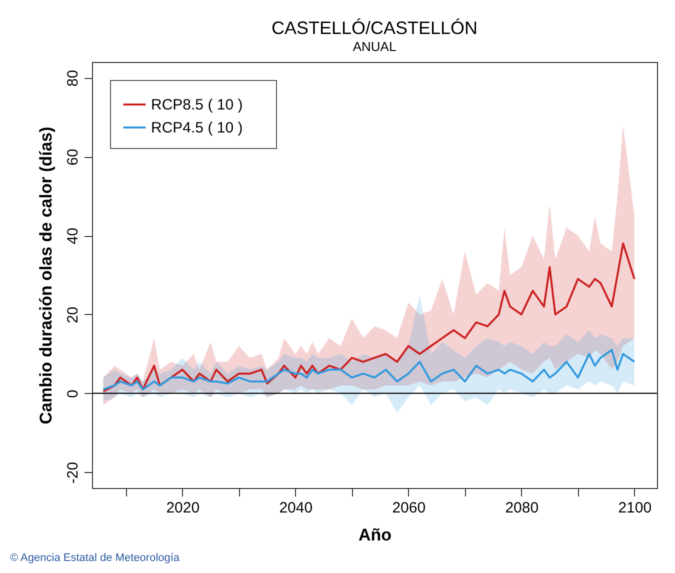 The image size is (675, 573). Describe the element at coordinates (409, 508) in the screenshot. I see `x-tick-label: 2060` at that location.